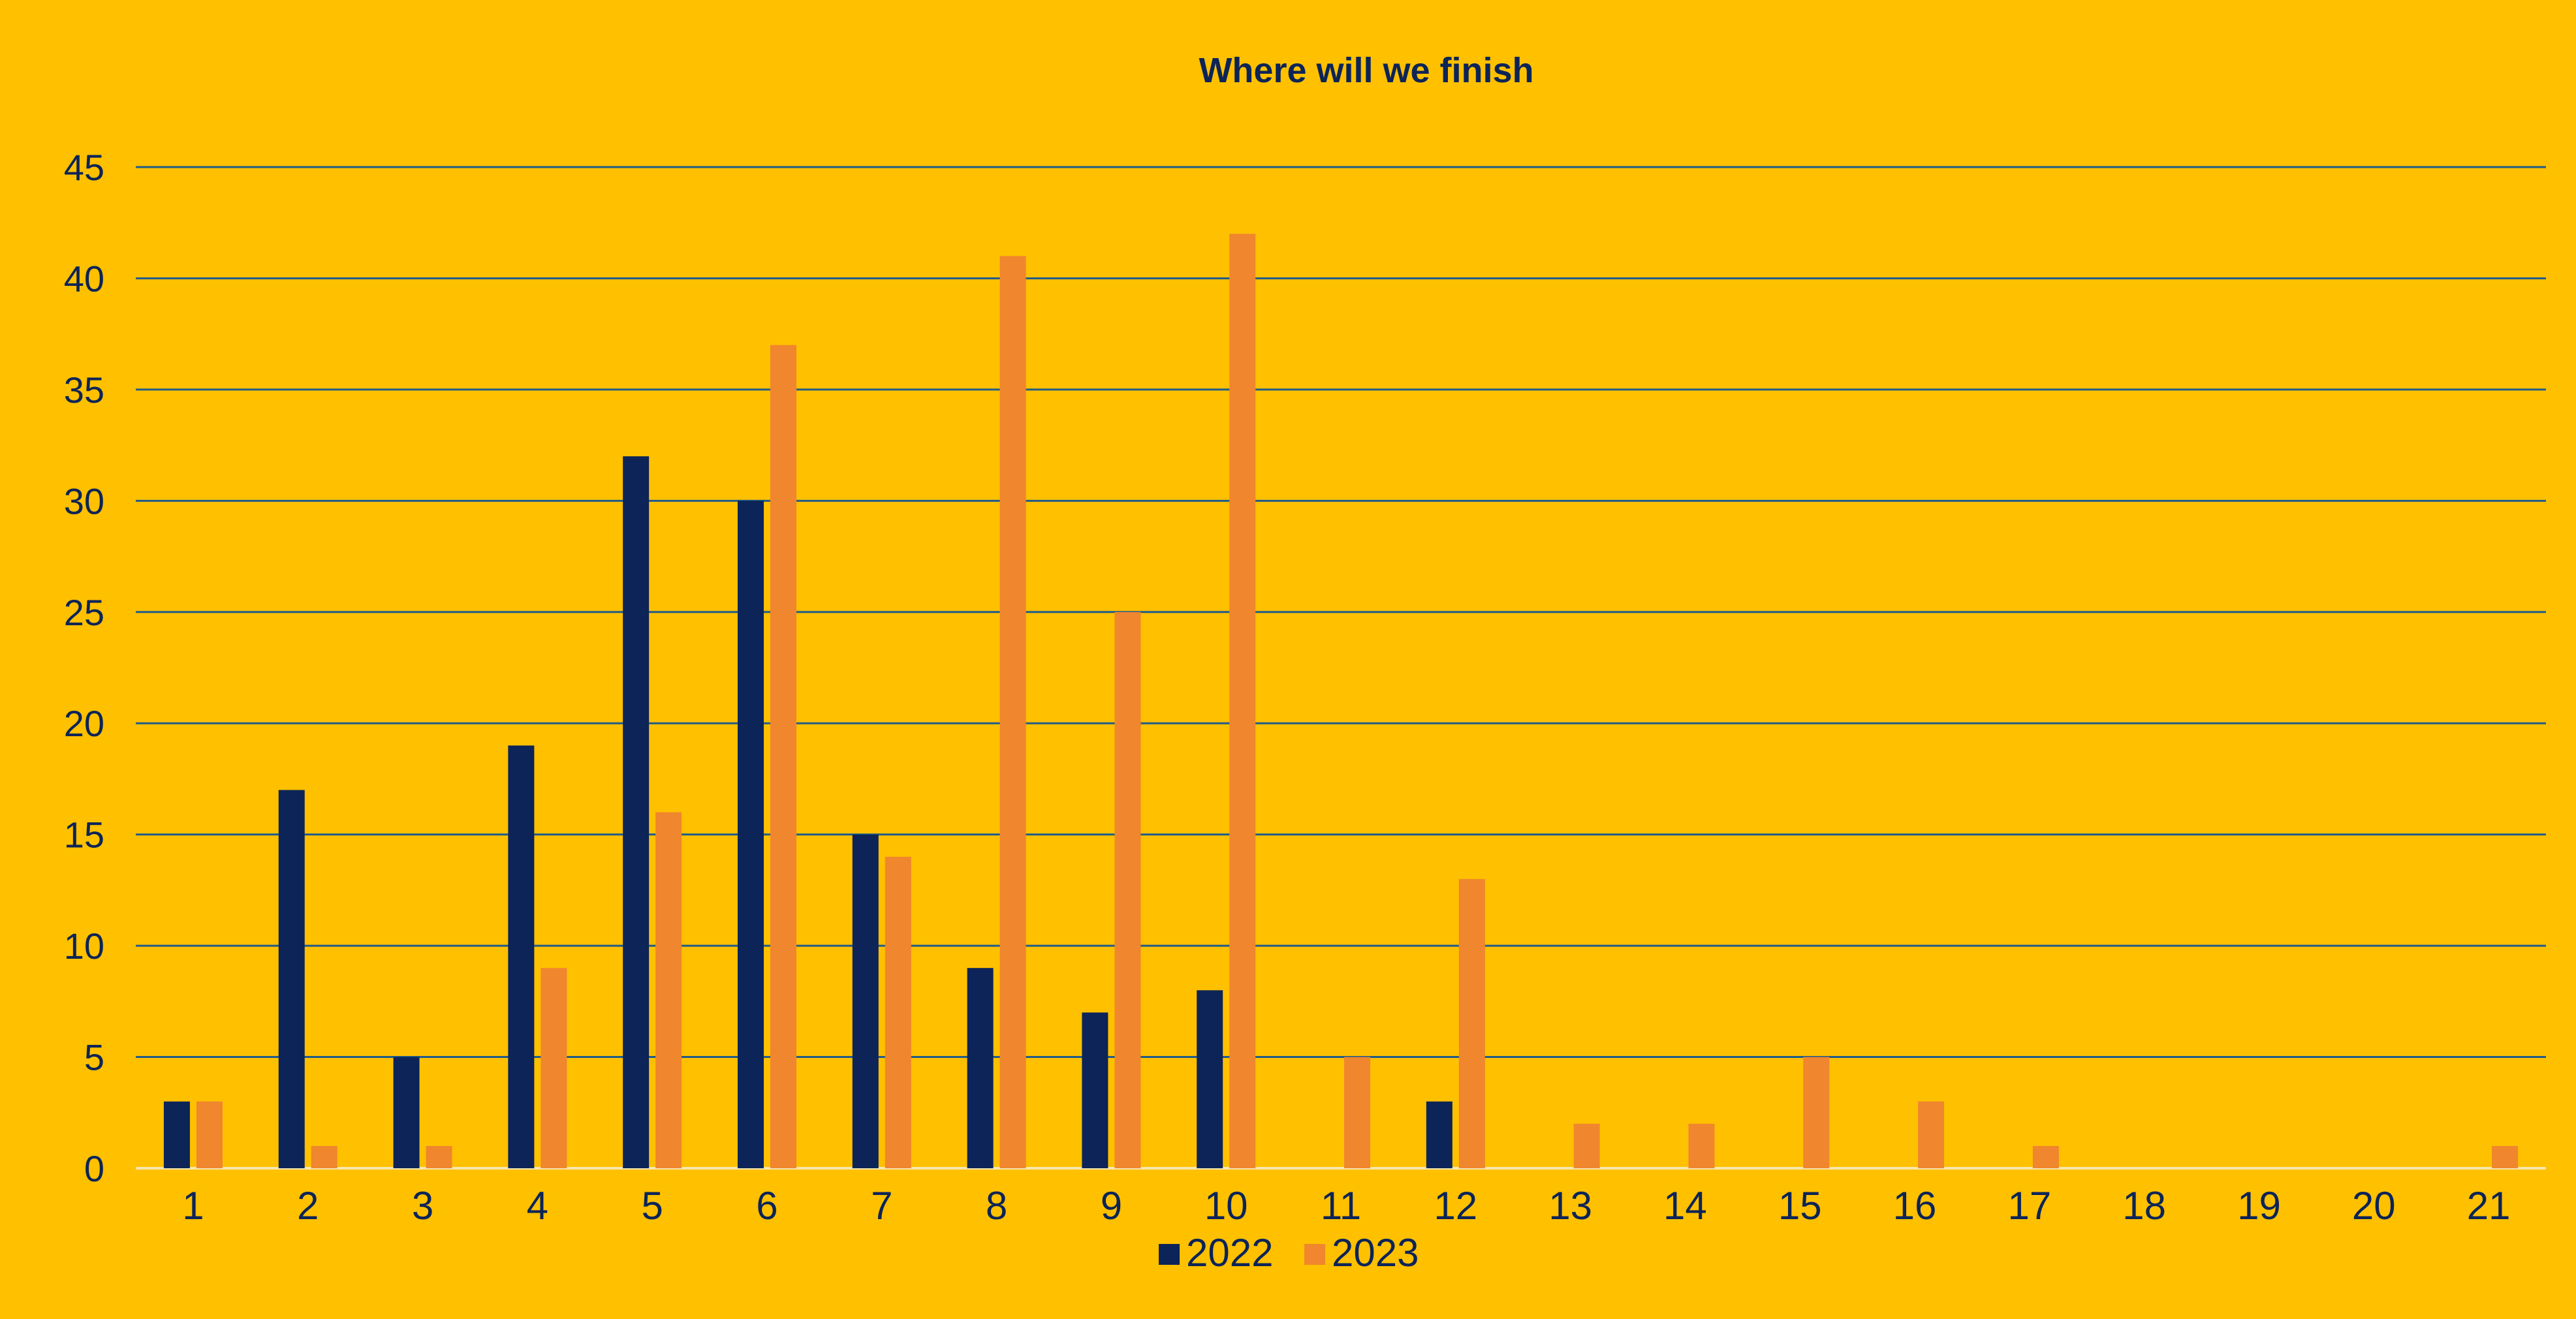  I want to click on y-tick-label: 15, so click(84, 835).